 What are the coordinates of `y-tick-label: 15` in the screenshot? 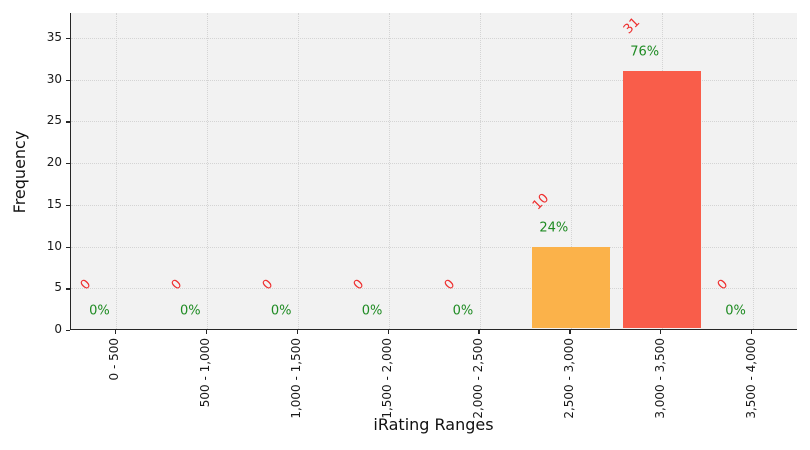 It's located at (54, 203).